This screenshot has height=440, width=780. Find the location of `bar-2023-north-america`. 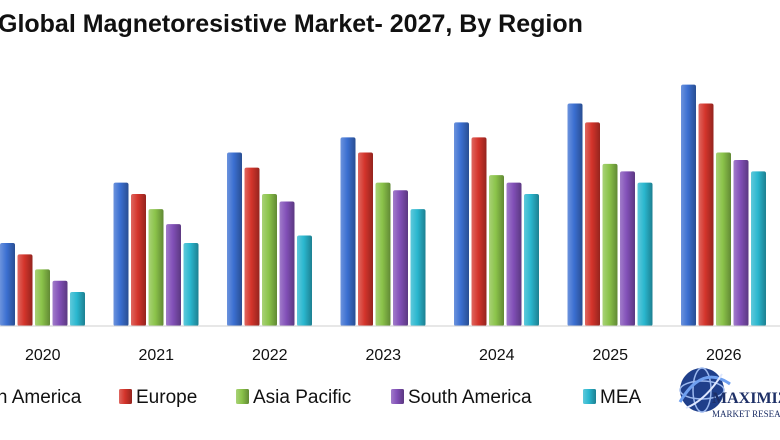

bar-2023-north-america is located at coordinates (348, 231).